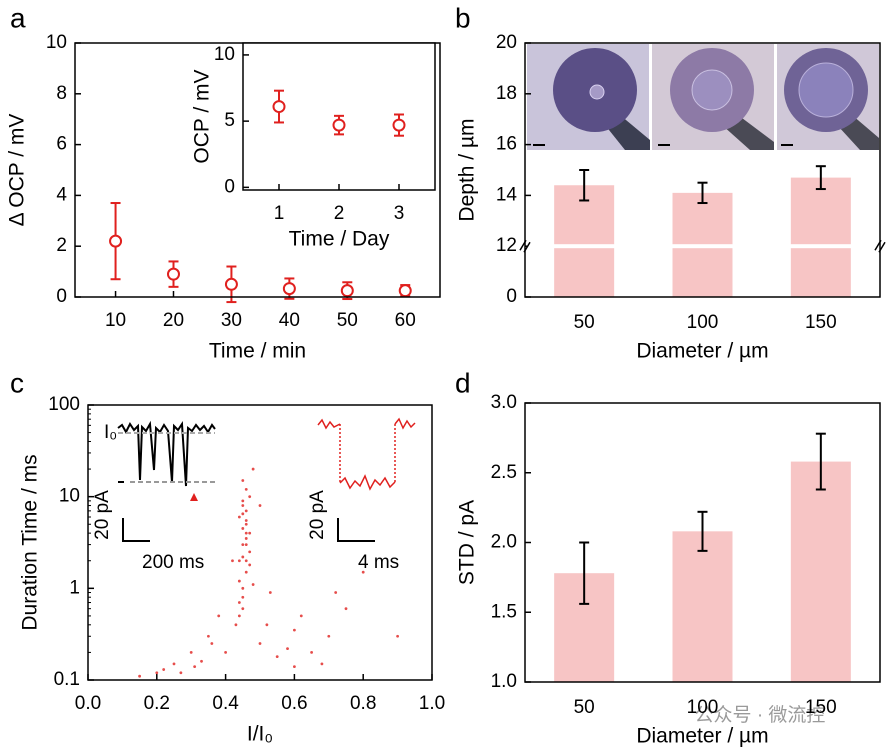 Image resolution: width=890 pixels, height=750 pixels. I want to click on y-tick-label: 0.1, so click(67, 679).